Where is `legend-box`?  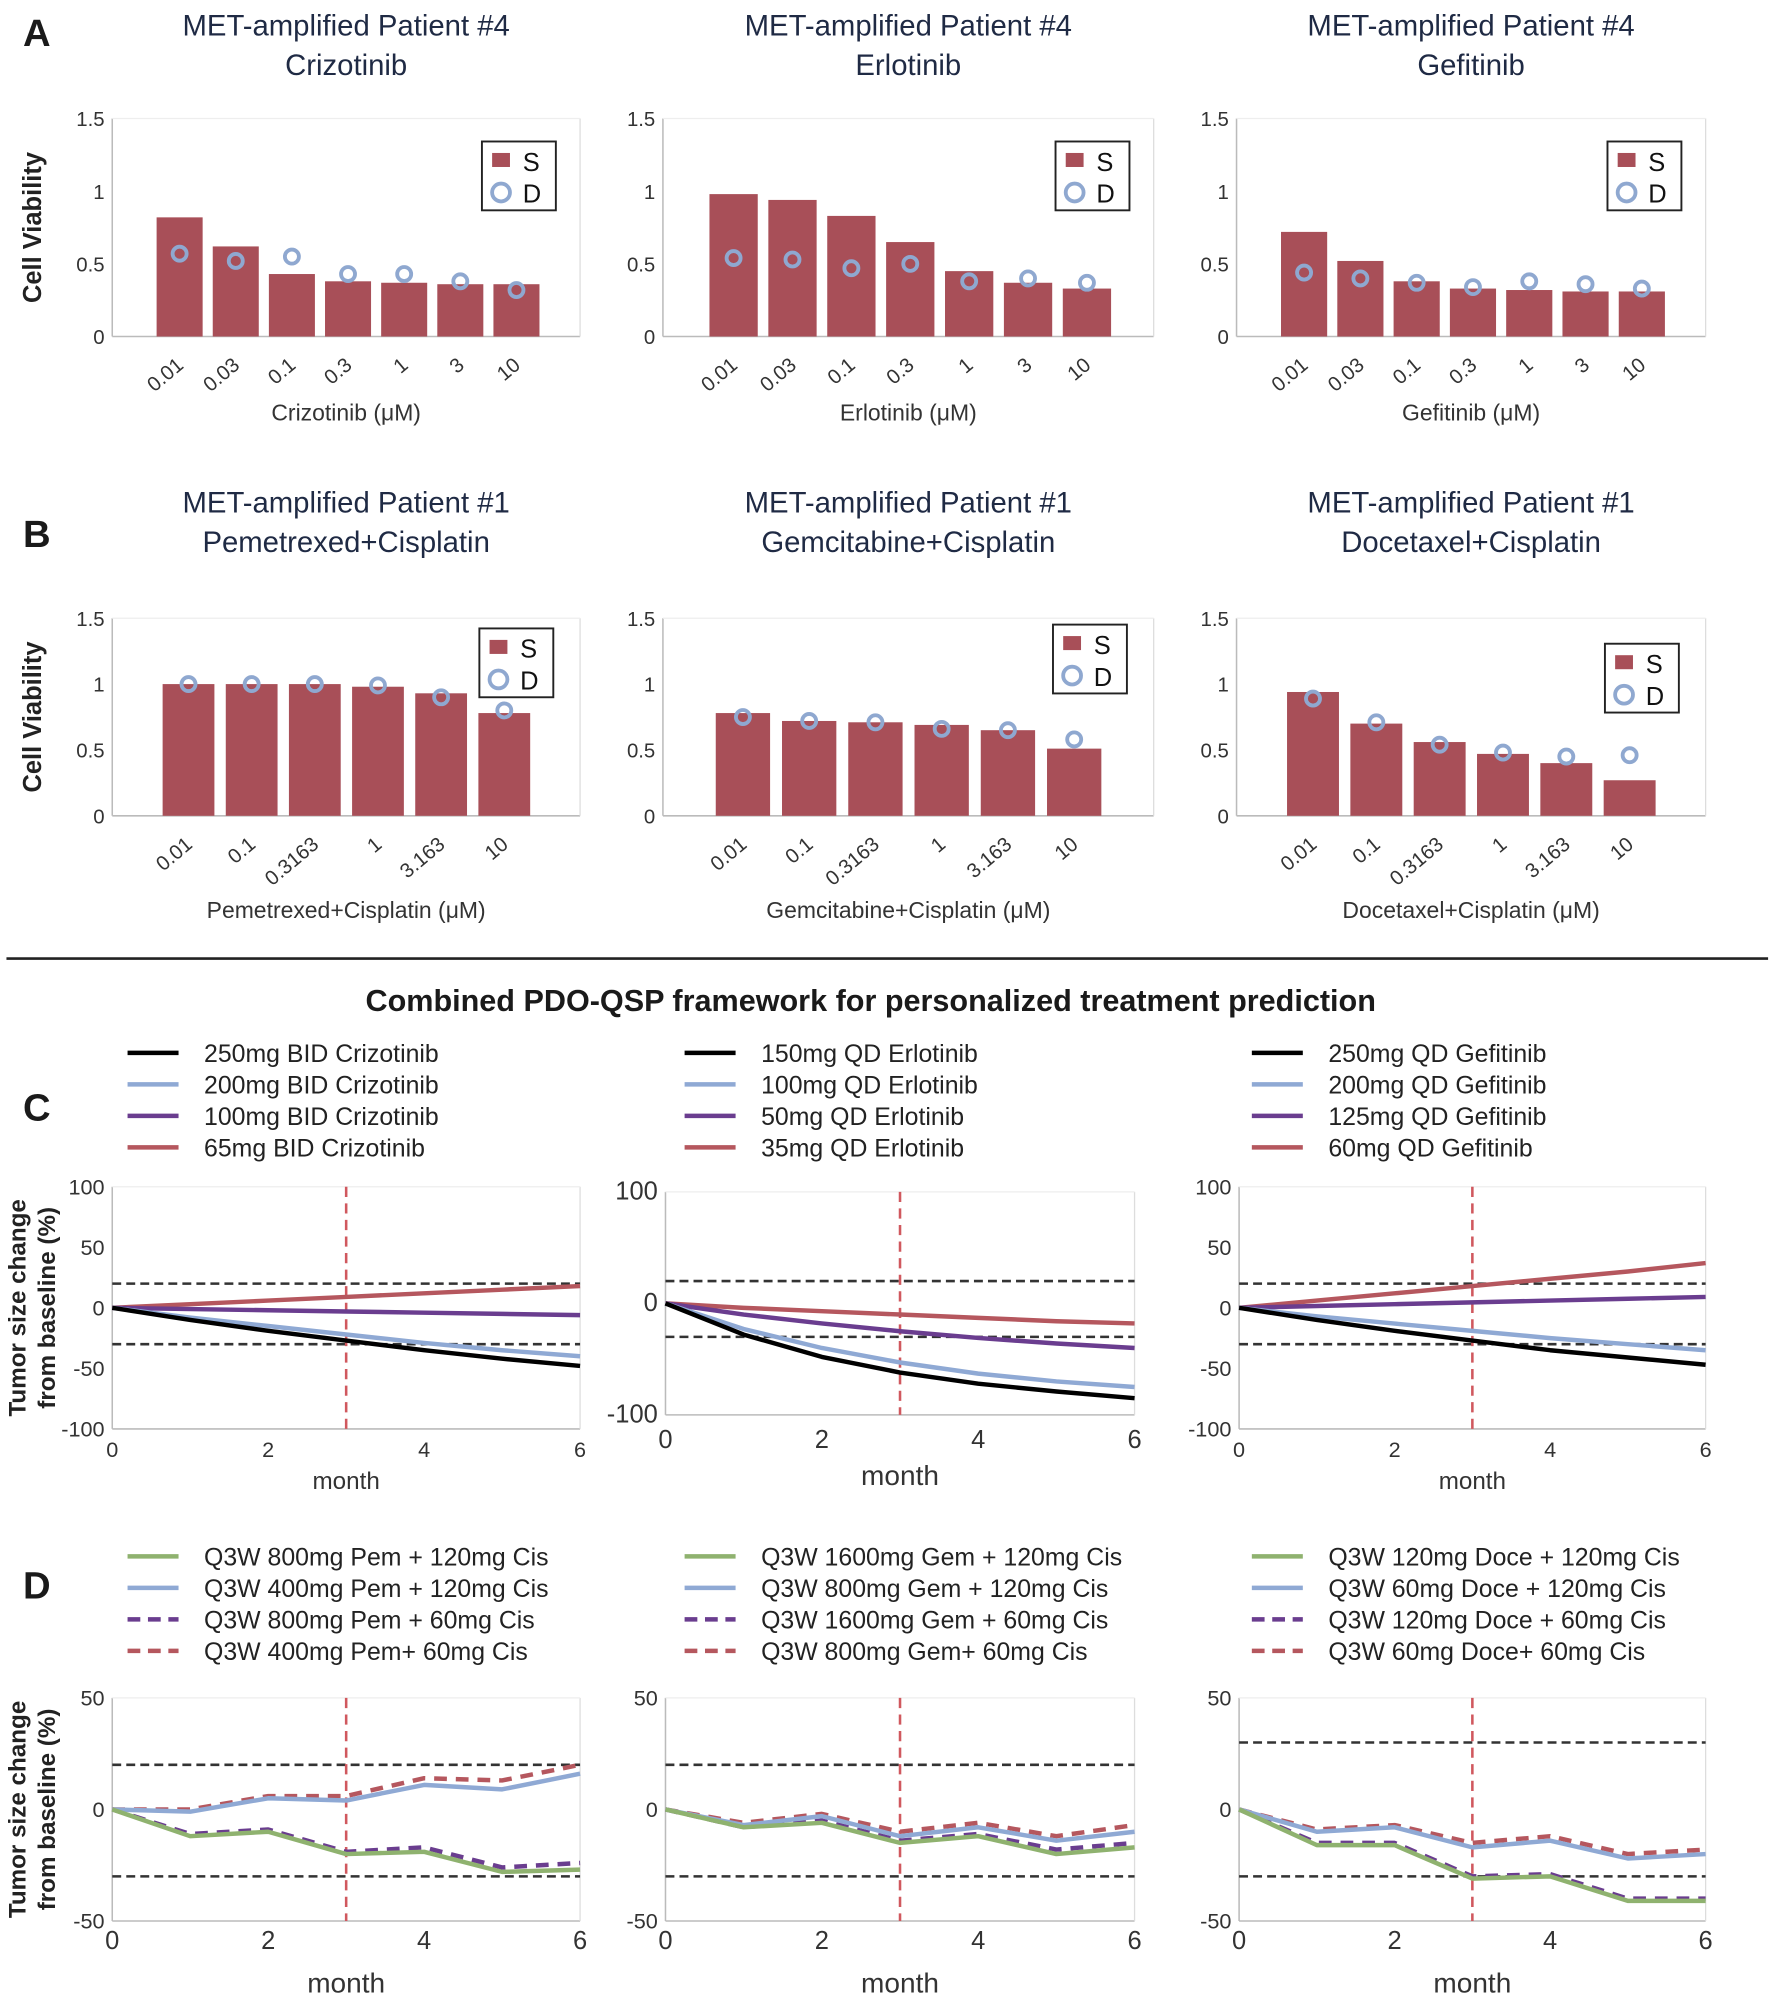
legend-box is located at coordinates (516, 663).